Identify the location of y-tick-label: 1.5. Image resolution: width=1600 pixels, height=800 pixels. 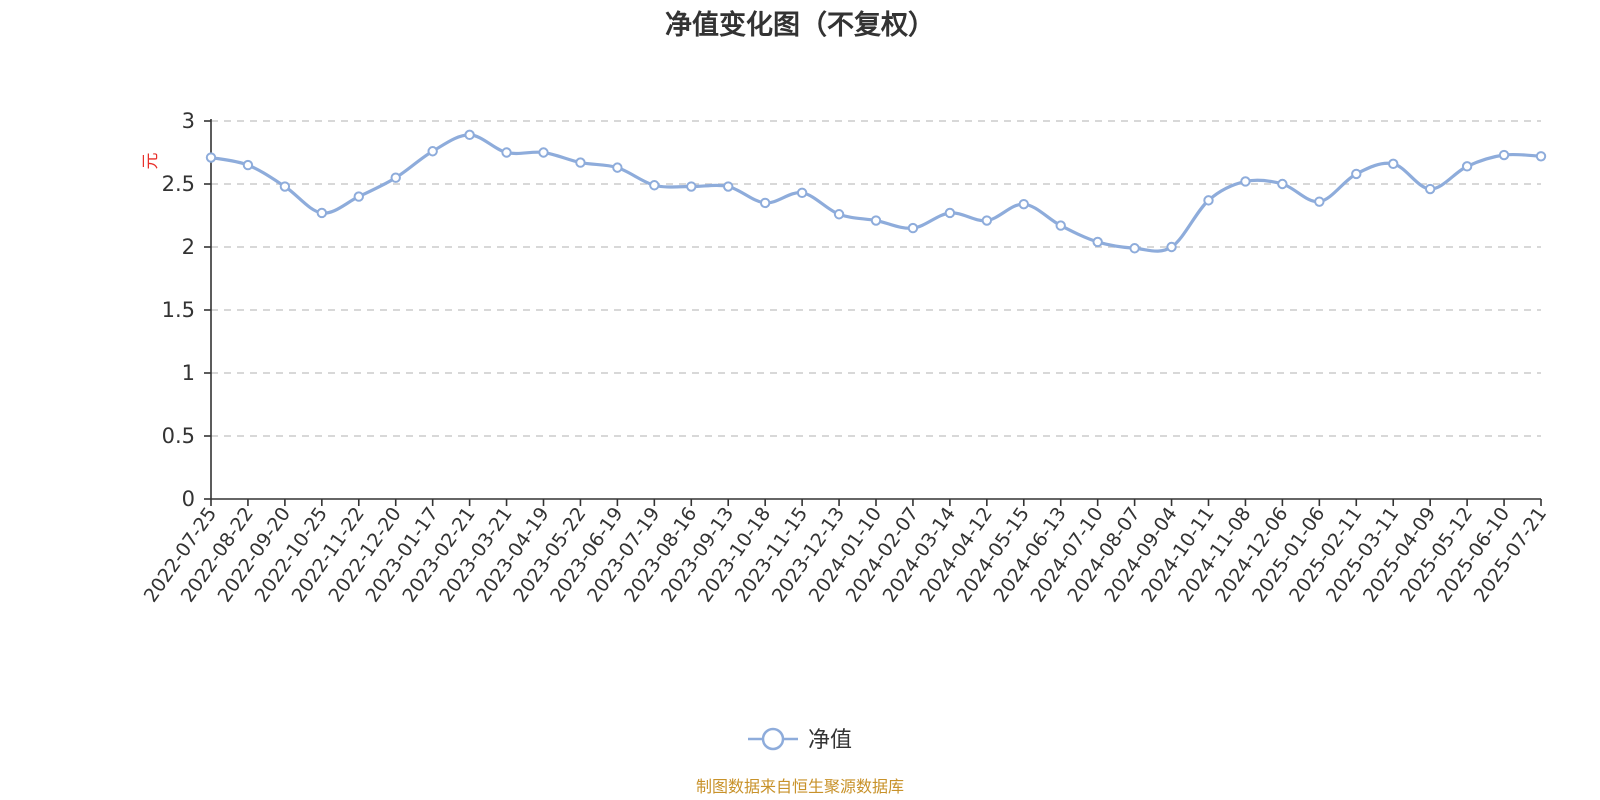
(178, 310).